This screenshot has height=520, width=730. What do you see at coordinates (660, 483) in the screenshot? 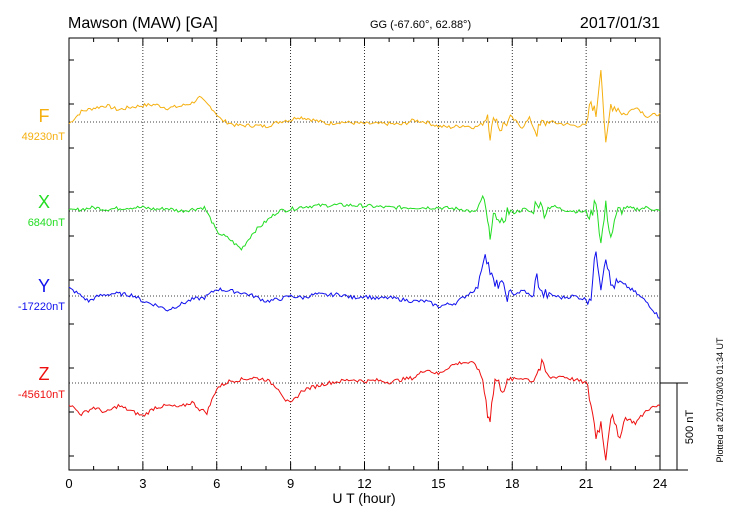
I see `x-tick-label: 24` at bounding box center [660, 483].